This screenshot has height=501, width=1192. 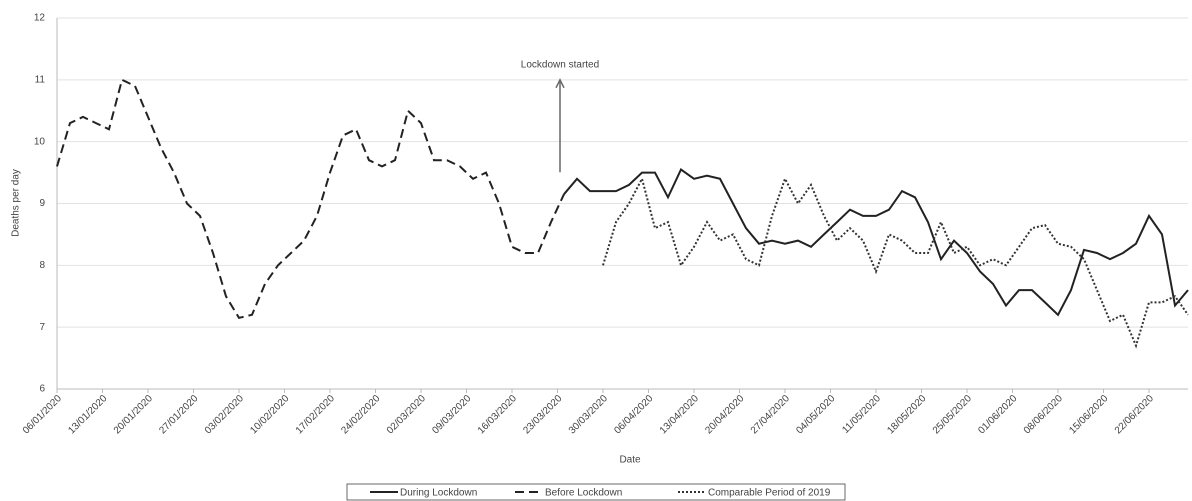 I want to click on x-tick-label: 15/06/2020, so click(x=1088, y=414).